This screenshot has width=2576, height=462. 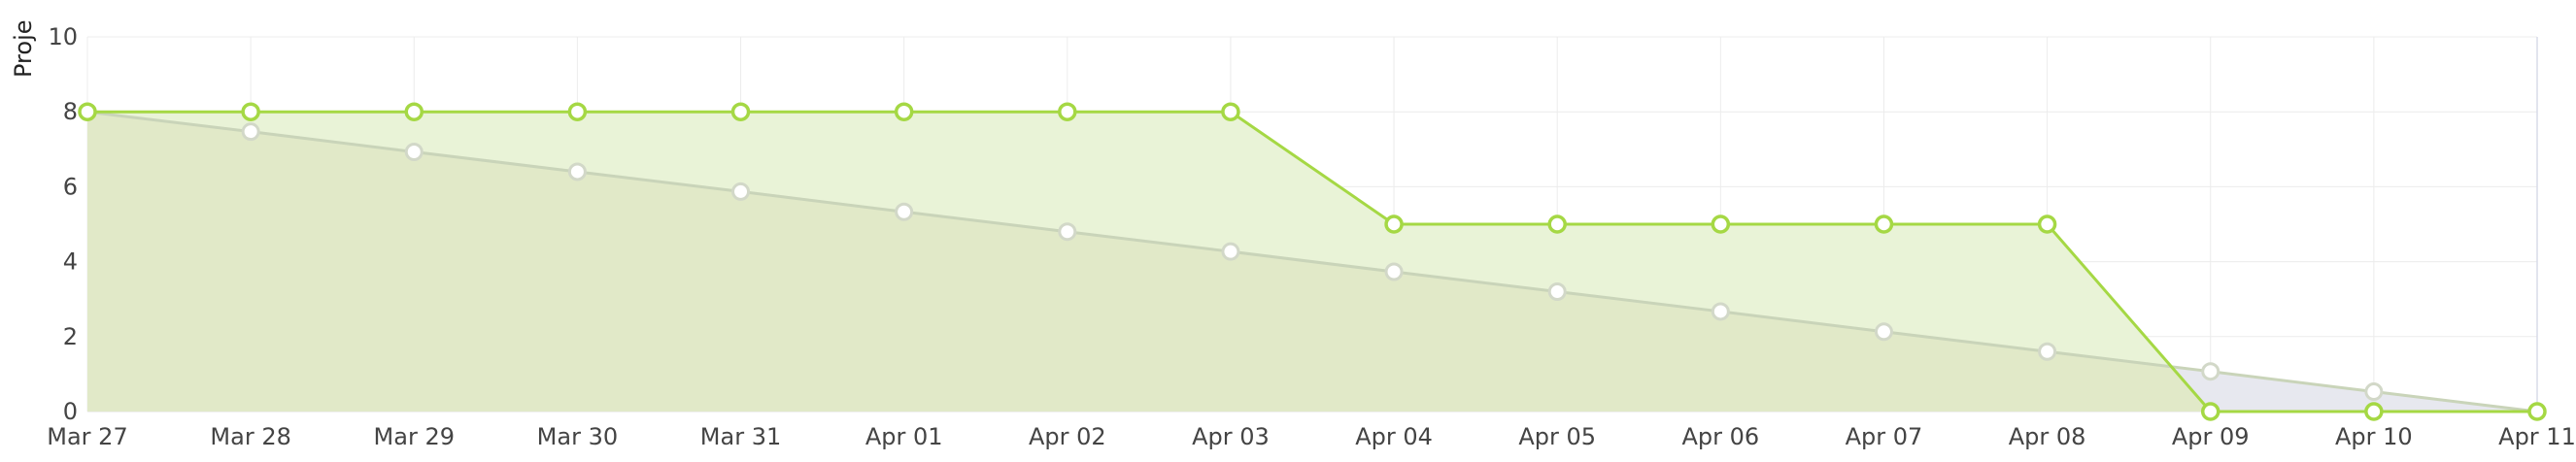 I want to click on x-tick-label: Apr 10, so click(x=2374, y=436).